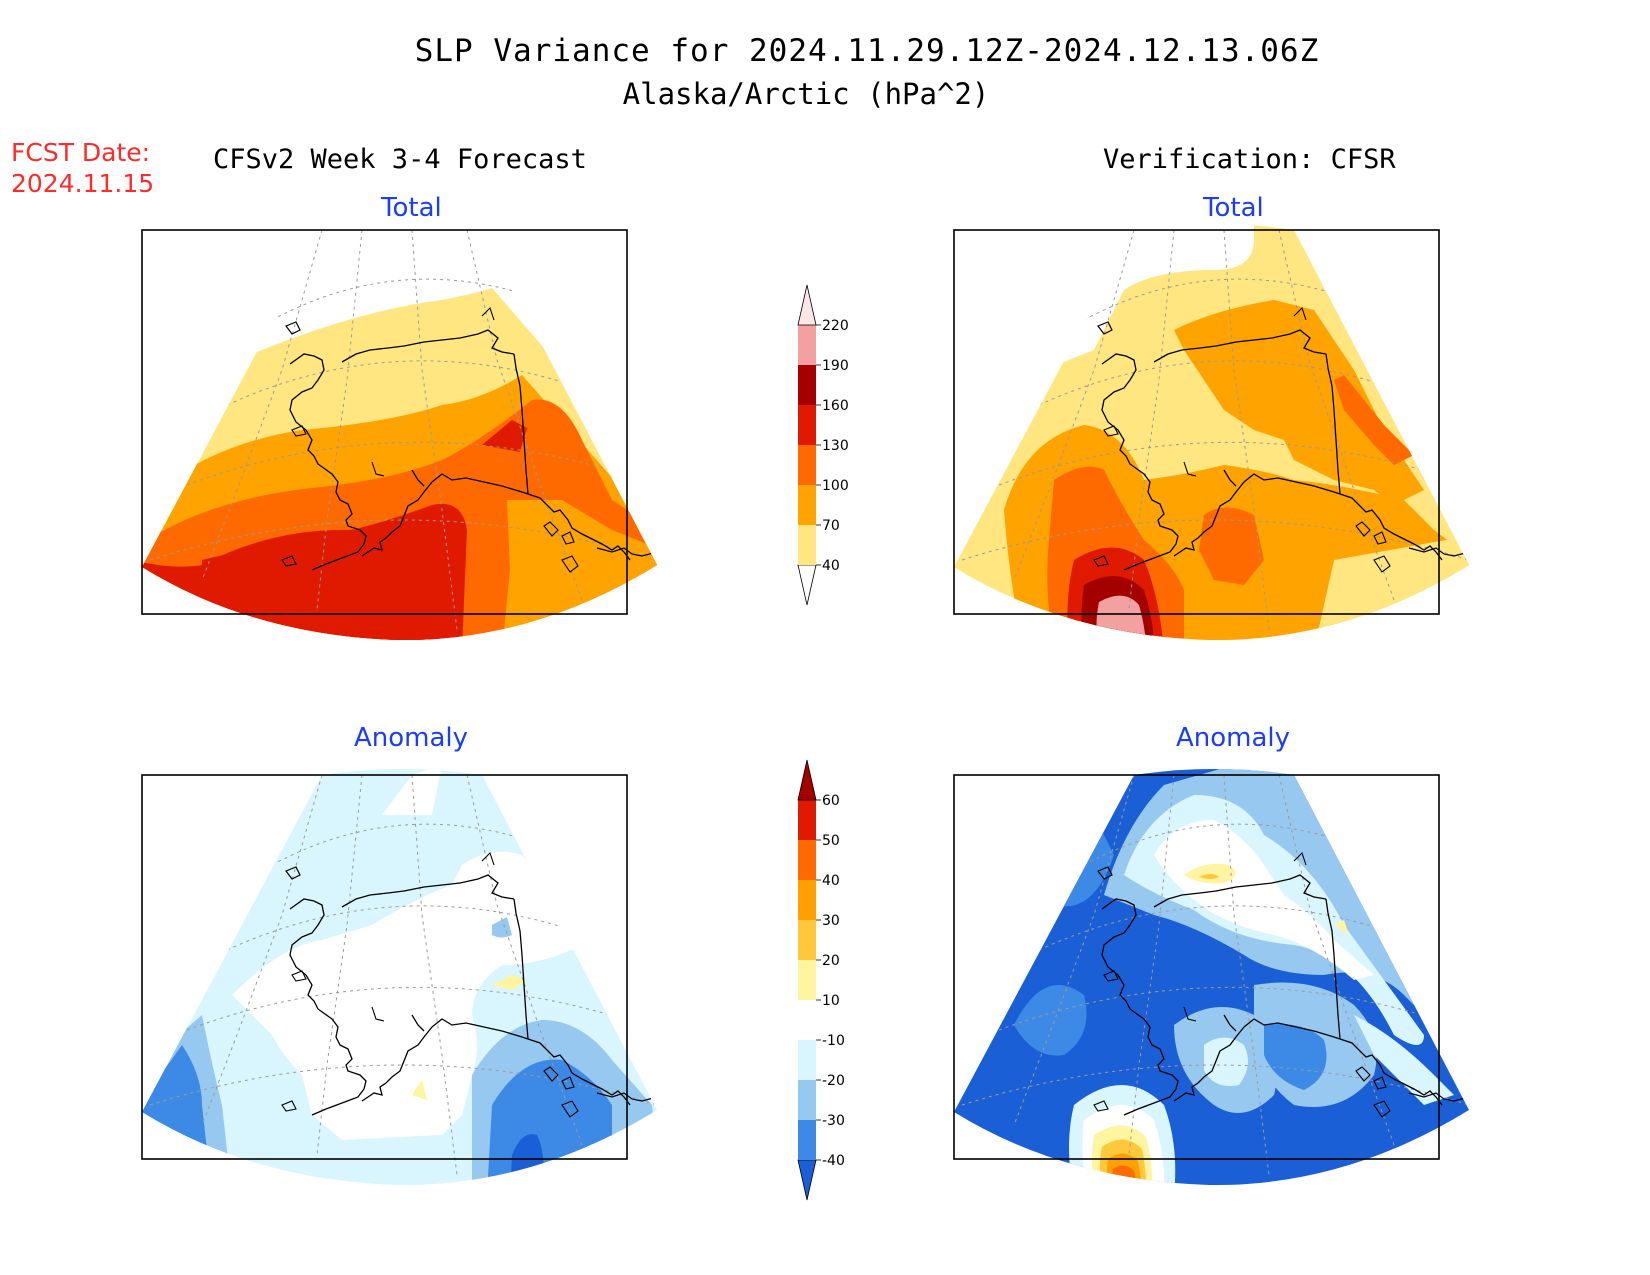 This screenshot has width=1650, height=1275. Describe the element at coordinates (399, 432) in the screenshot. I see `forecast-total-map` at that location.